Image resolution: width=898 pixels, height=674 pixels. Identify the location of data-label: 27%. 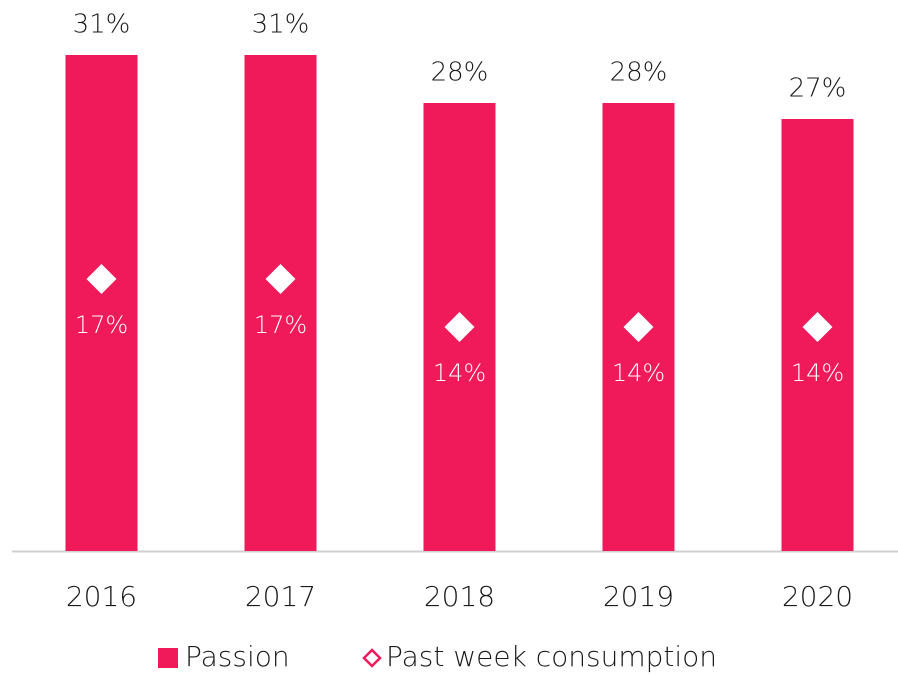
(818, 89).